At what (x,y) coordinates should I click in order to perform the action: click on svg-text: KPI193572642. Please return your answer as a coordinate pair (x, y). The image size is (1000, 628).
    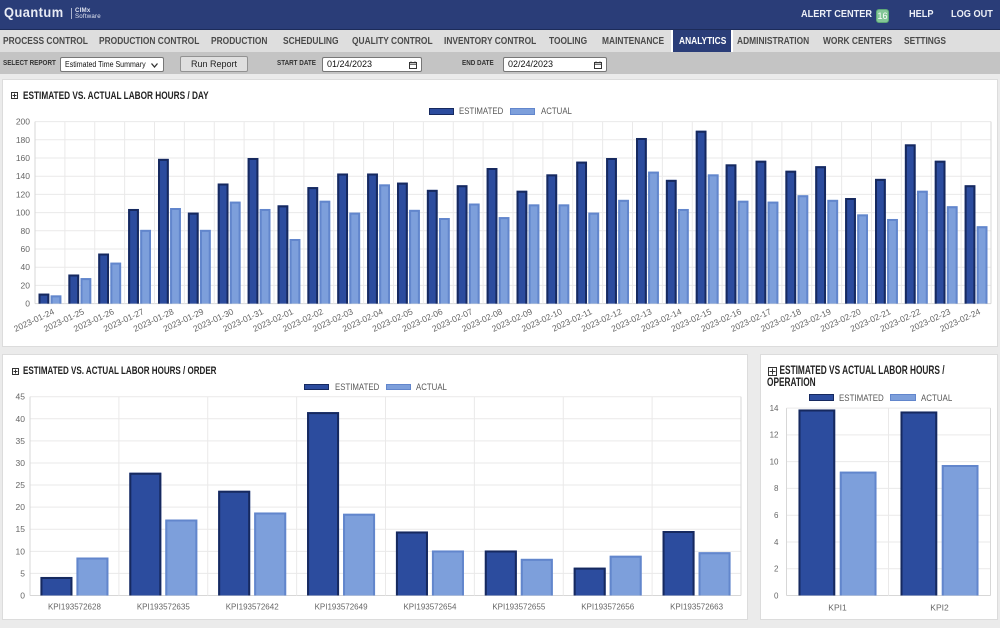
    Looking at the image, I should click on (252, 607).